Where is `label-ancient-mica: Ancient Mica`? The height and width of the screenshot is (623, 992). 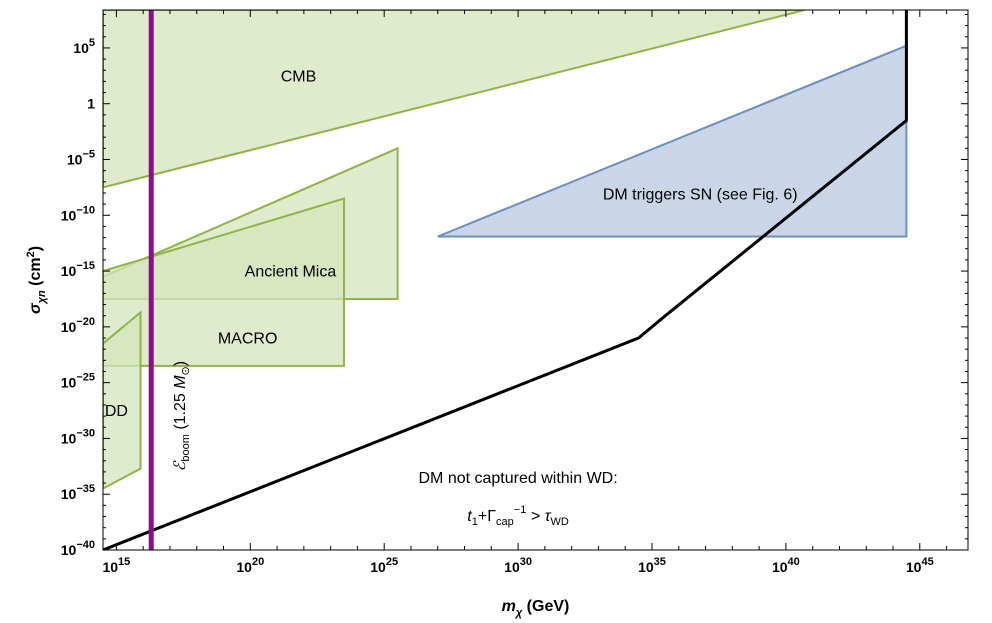
label-ancient-mica: Ancient Mica is located at coordinates (291, 272).